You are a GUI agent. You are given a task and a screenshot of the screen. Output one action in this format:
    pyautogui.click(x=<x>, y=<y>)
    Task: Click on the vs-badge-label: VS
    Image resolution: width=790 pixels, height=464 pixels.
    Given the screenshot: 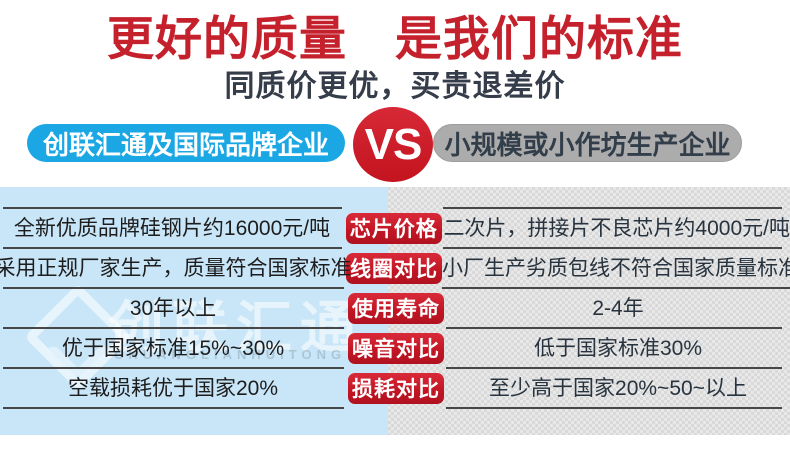 What is the action you would take?
    pyautogui.click(x=393, y=144)
    